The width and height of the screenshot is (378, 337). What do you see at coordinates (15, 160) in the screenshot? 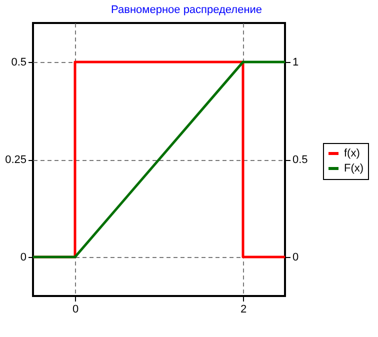
I see `y-tick-label: 0.25` at bounding box center [15, 160].